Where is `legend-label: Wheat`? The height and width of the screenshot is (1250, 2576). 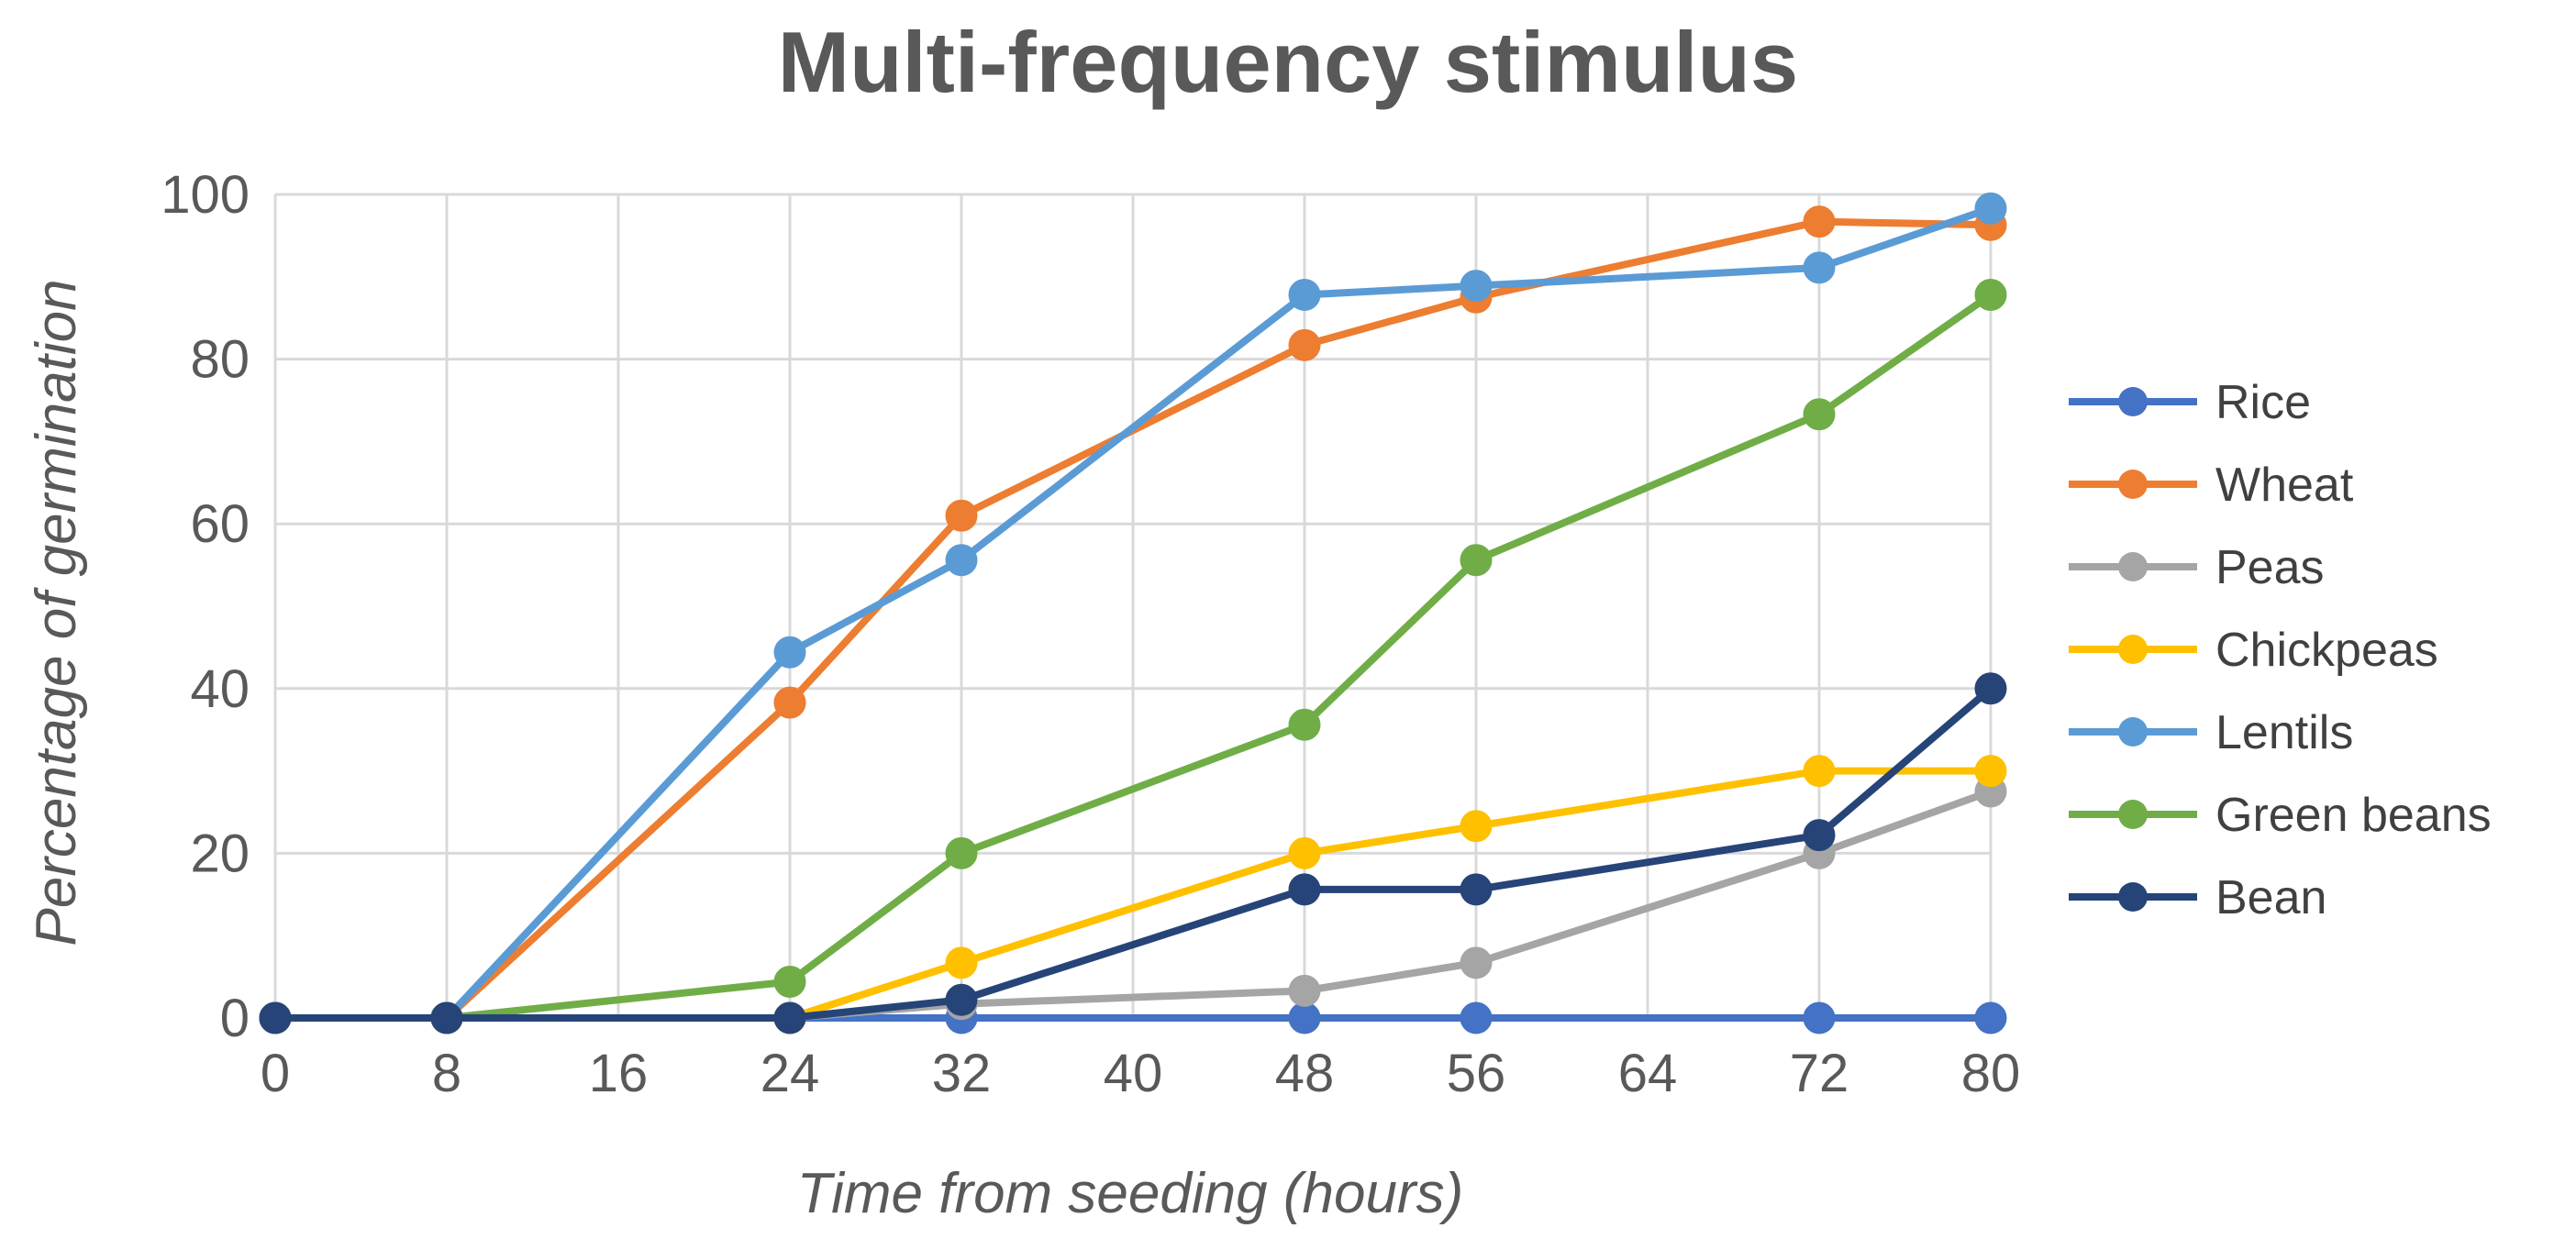 legend-label: Wheat is located at coordinates (2284, 486).